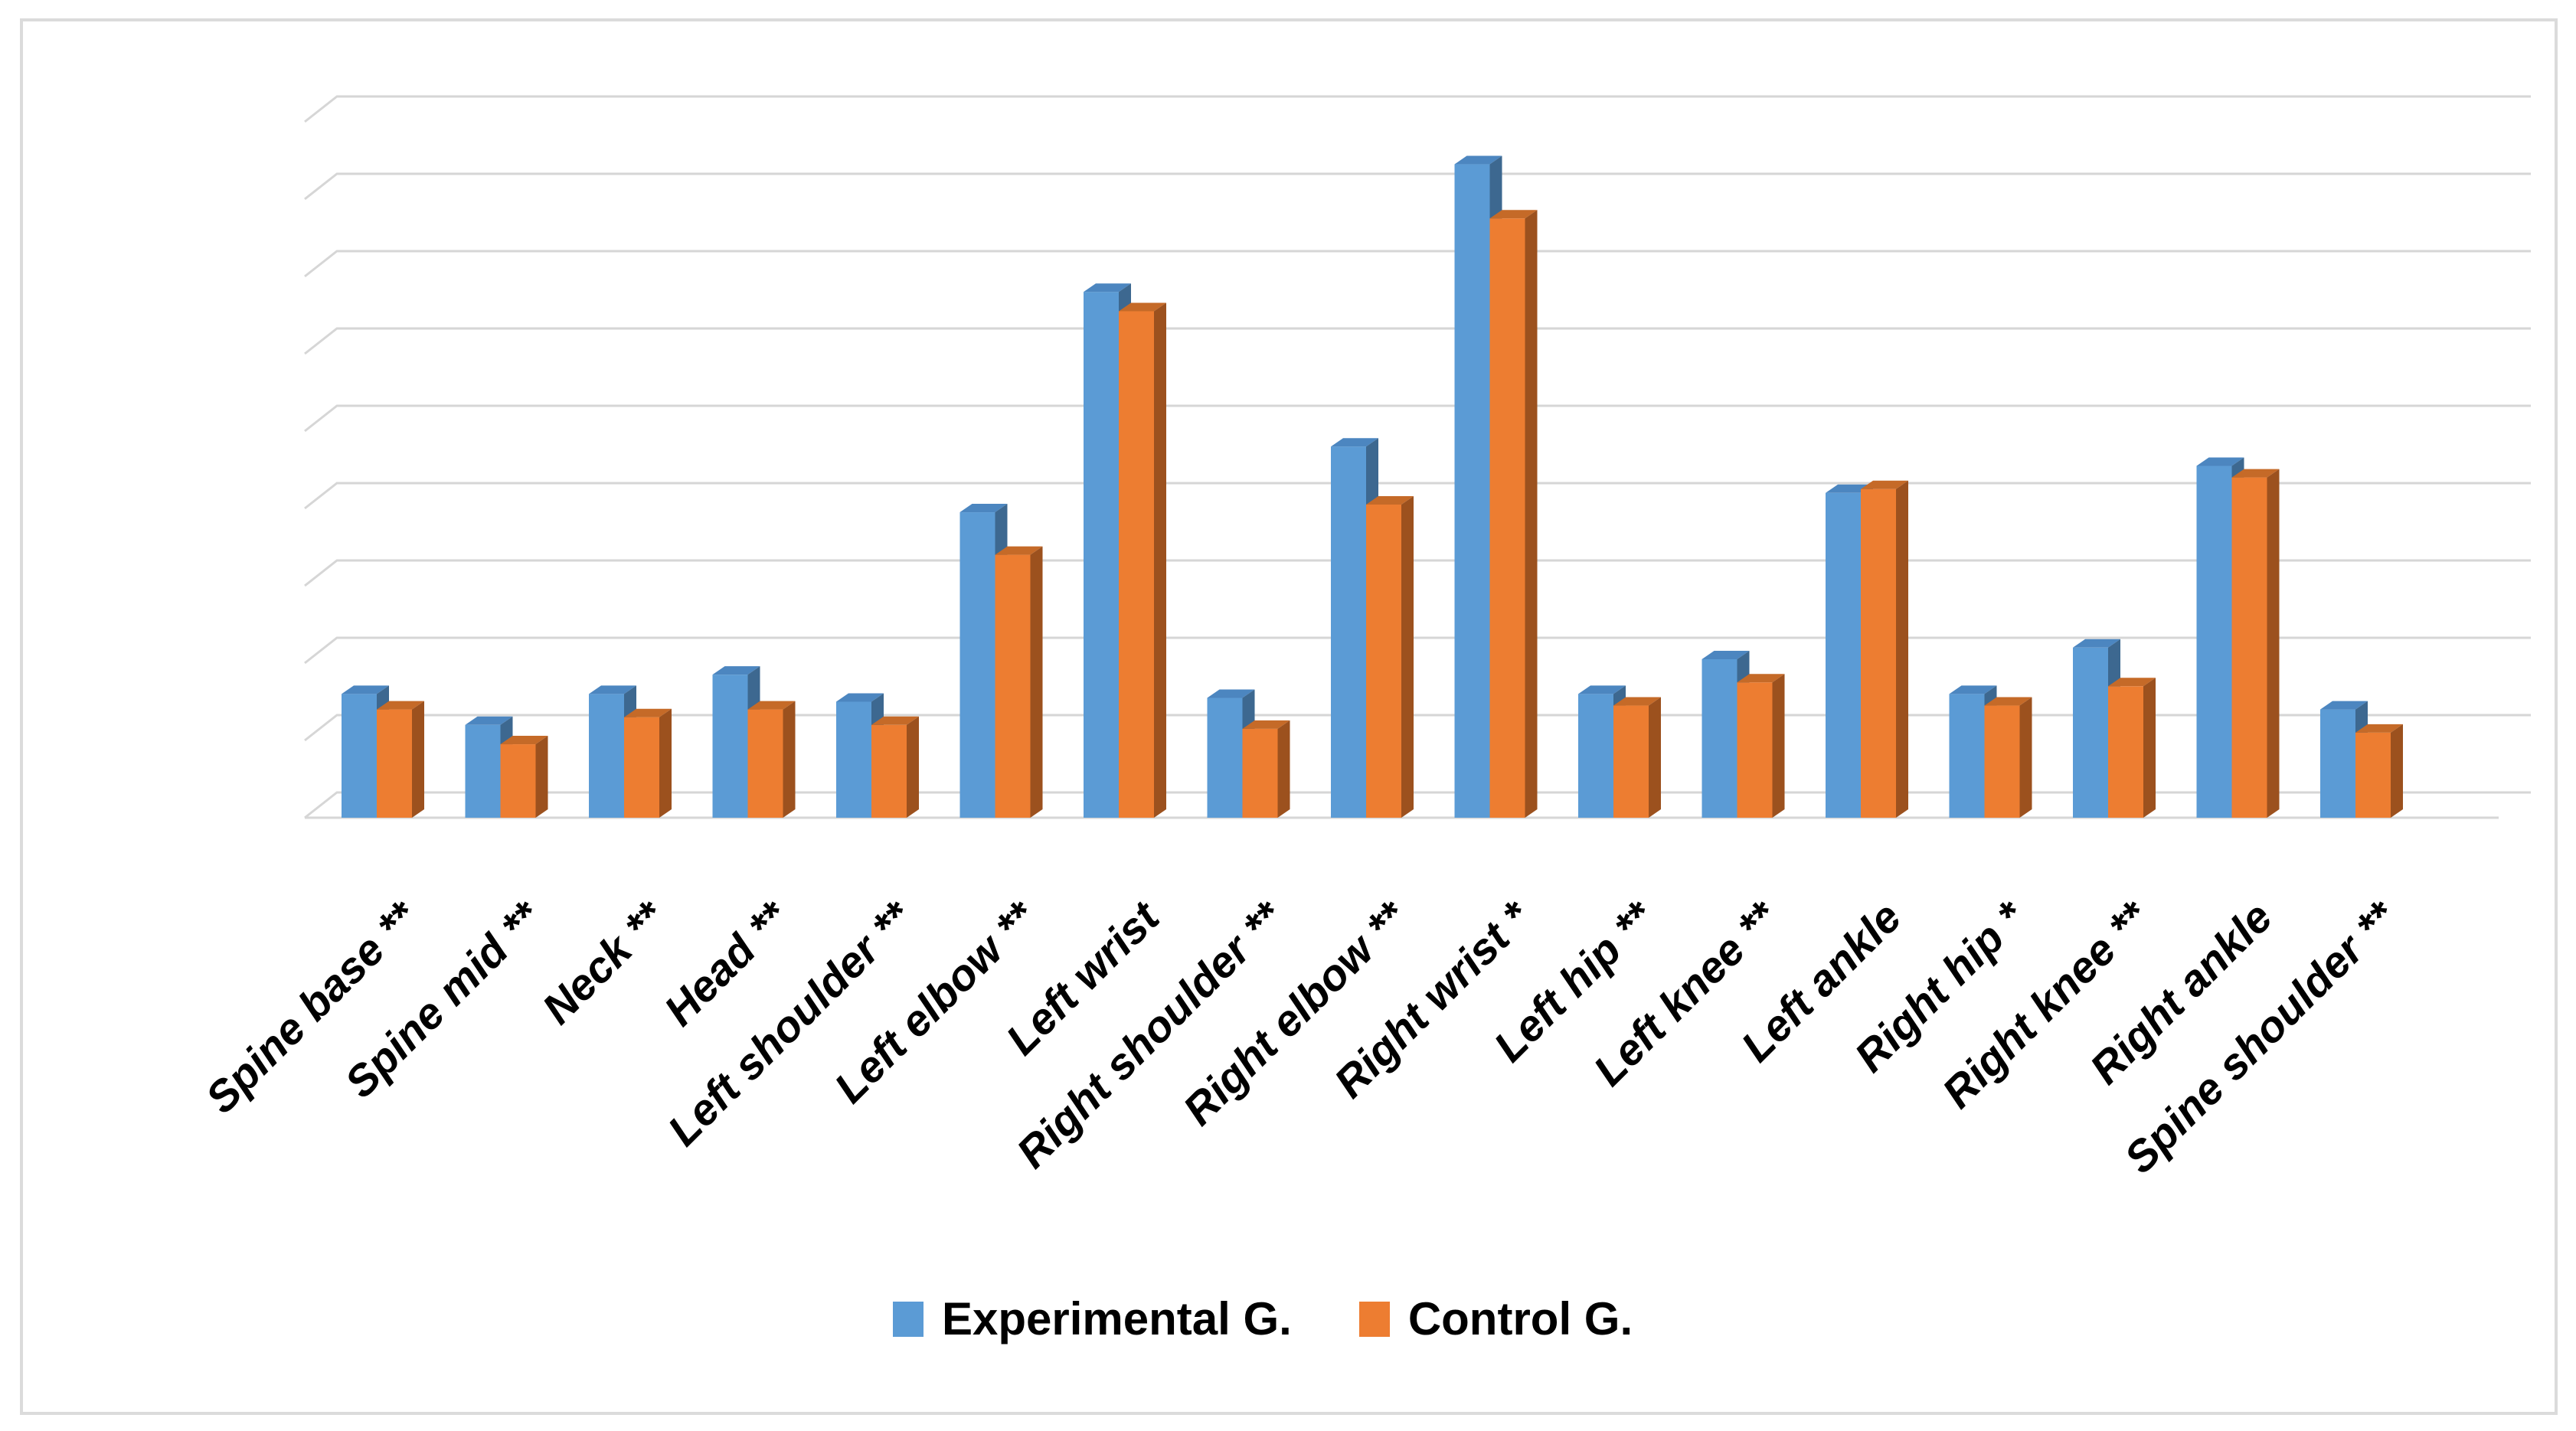 The width and height of the screenshot is (2576, 1431). Describe the element at coordinates (908, 1319) in the screenshot. I see `legend-swatch-experimental` at that location.